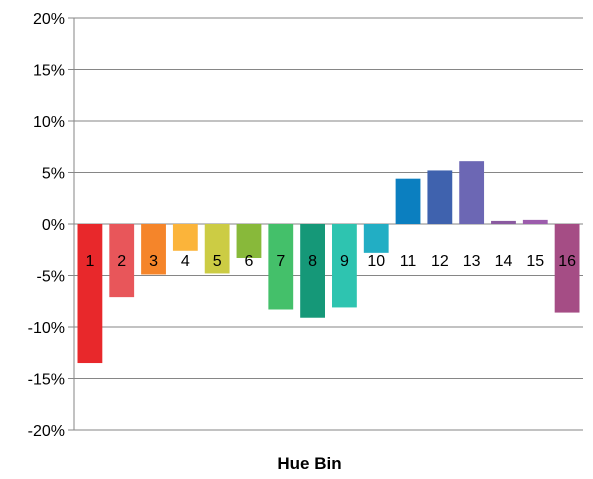 This screenshot has width=593, height=479. Describe the element at coordinates (49, 19) in the screenshot. I see `y-tick-label: 20%` at that location.